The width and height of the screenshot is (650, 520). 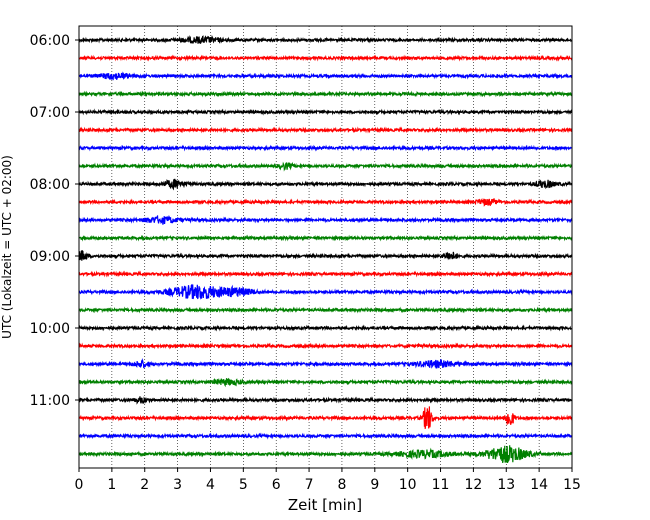 I want to click on y-tick-label-08:00: 08:00, so click(x=50, y=185).